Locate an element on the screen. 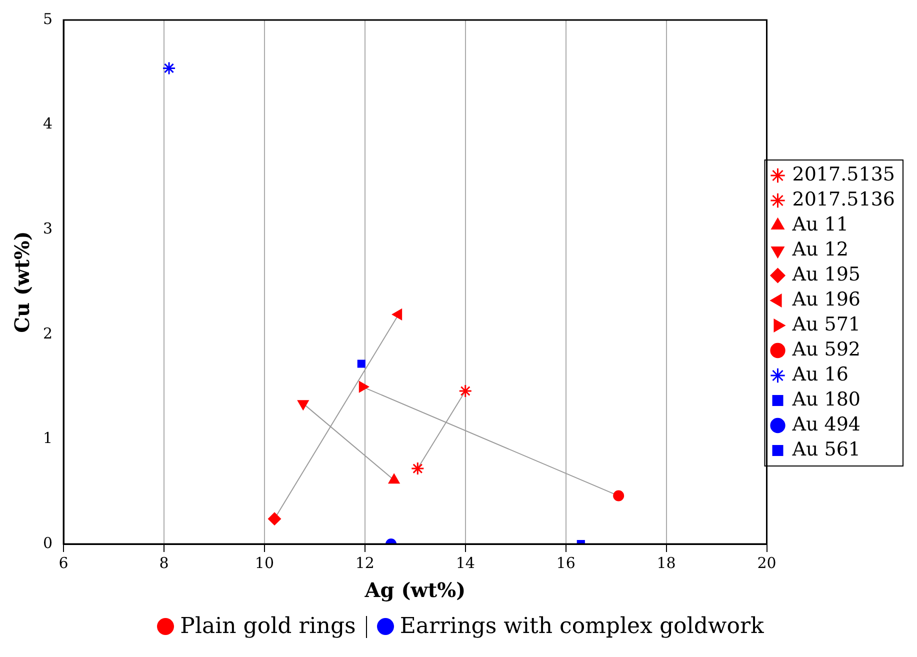  legend-label: Au 494 is located at coordinates (826, 424).